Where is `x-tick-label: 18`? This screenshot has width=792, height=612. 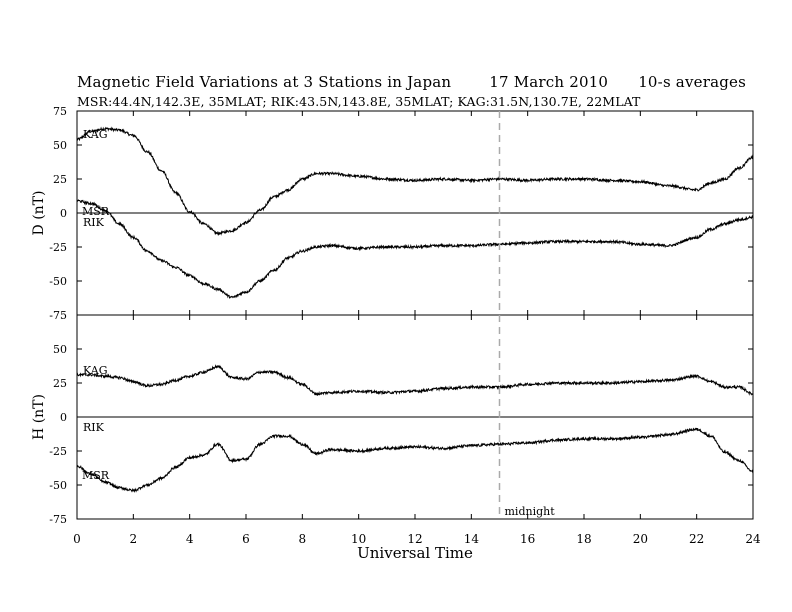
x-tick-label: 18 is located at coordinates (583, 539).